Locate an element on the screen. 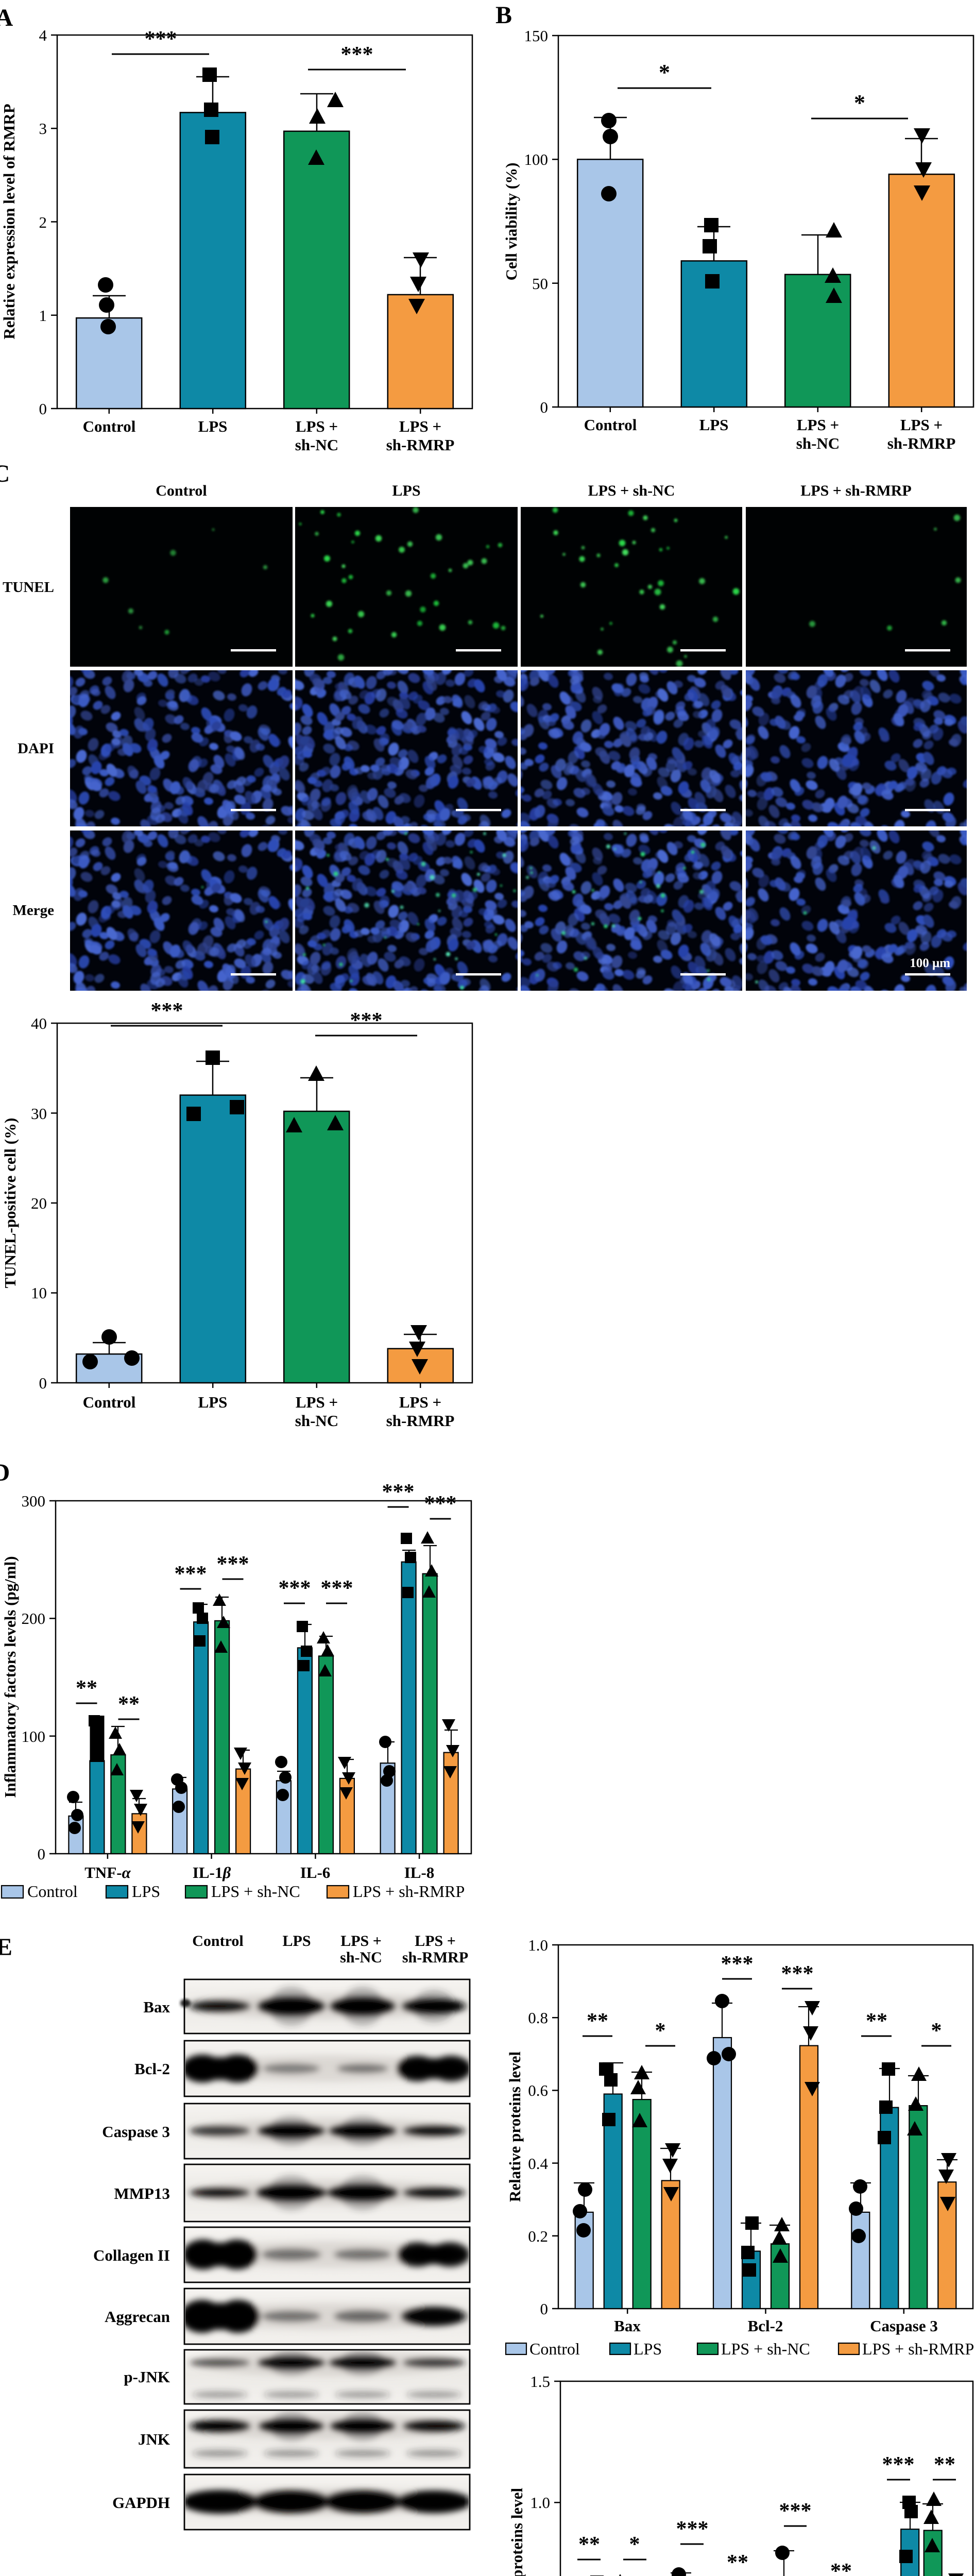 This screenshot has height=2576, width=975. svg-text: Collagen II is located at coordinates (131, 2255).